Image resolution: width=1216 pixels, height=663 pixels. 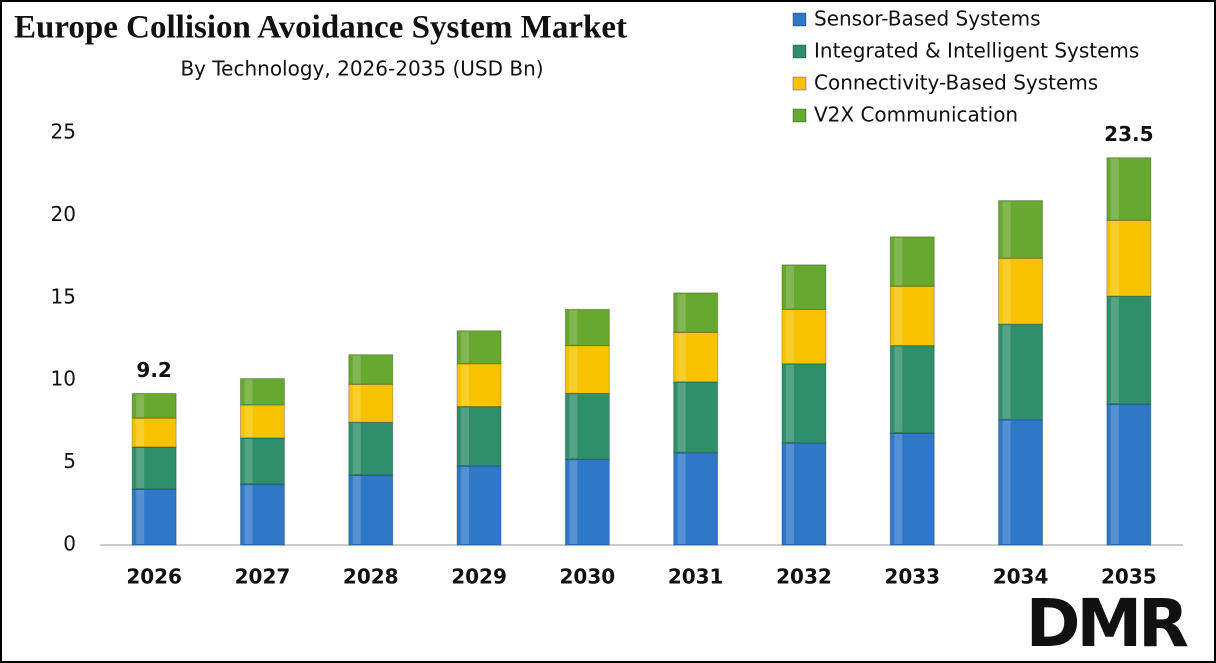 I want to click on logo: DMR, so click(x=1107, y=623).